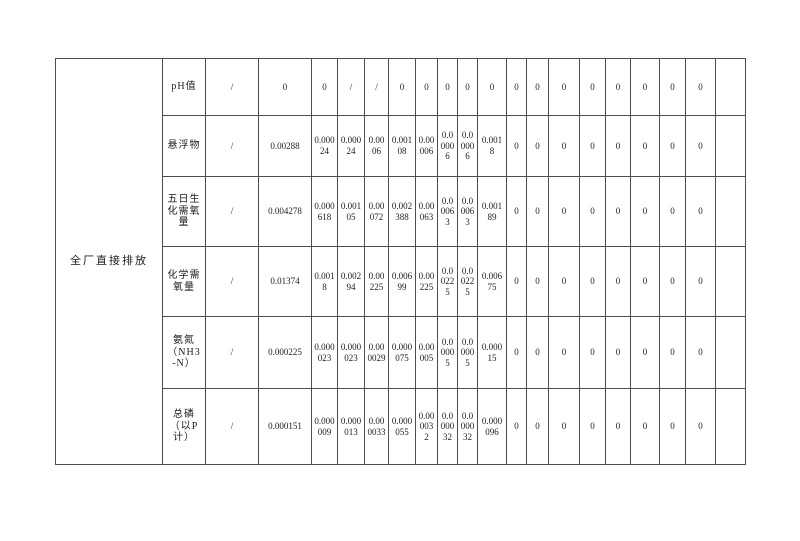  I want to click on total-cell: 0.00288, so click(285, 146).